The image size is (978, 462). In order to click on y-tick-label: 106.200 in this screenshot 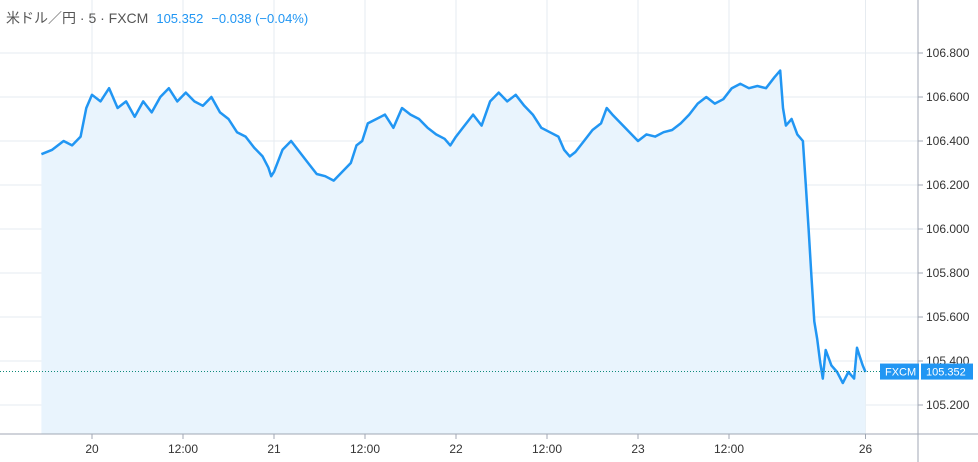, I will do `click(948, 185)`.